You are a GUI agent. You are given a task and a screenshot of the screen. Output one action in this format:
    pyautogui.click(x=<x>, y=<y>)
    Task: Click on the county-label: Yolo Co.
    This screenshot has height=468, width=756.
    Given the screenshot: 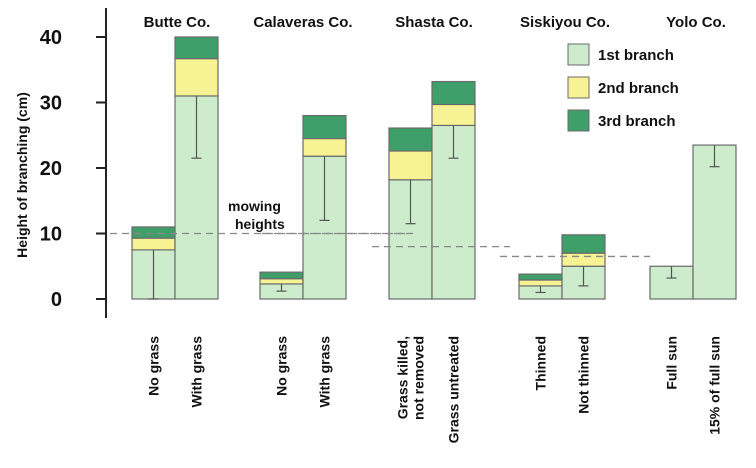 What is the action you would take?
    pyautogui.click(x=696, y=22)
    